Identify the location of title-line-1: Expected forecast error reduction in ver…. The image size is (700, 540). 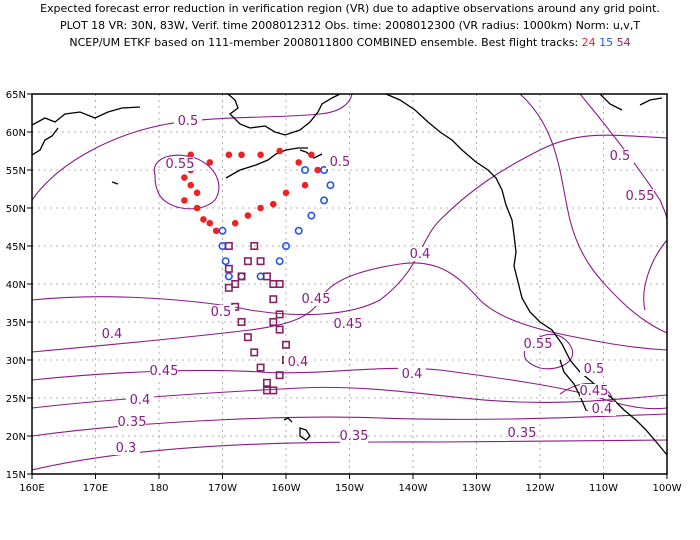
(350, 8).